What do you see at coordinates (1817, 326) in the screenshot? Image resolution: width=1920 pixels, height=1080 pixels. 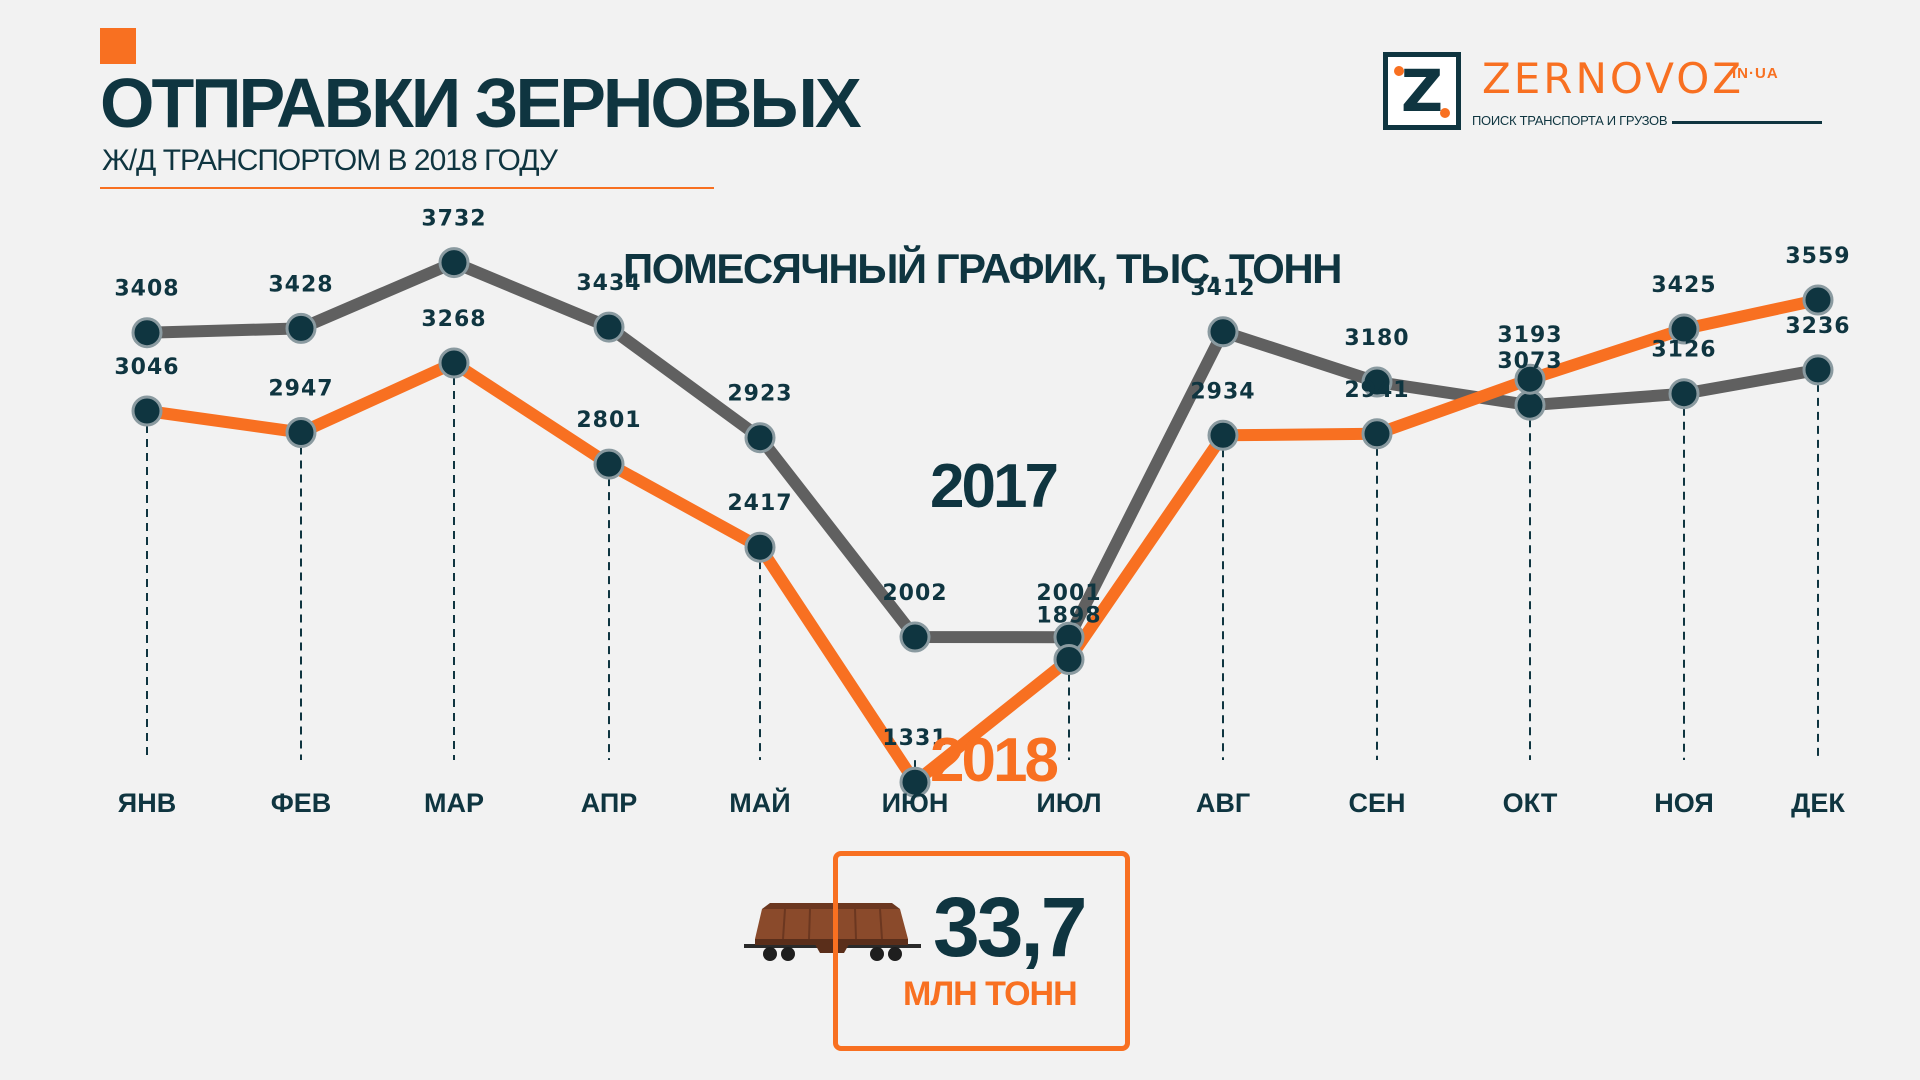 I see `data-label-2017-11: 3236` at bounding box center [1817, 326].